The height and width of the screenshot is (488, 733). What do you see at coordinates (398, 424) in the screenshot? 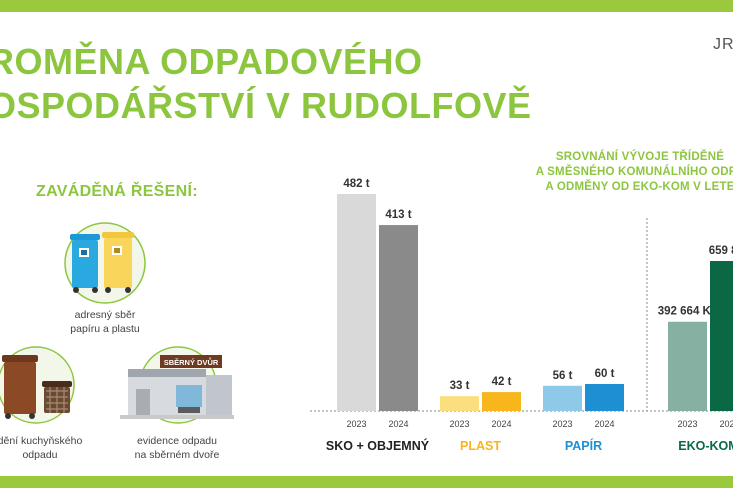
I see `year-tick-label-0-1: 2024` at bounding box center [398, 424].